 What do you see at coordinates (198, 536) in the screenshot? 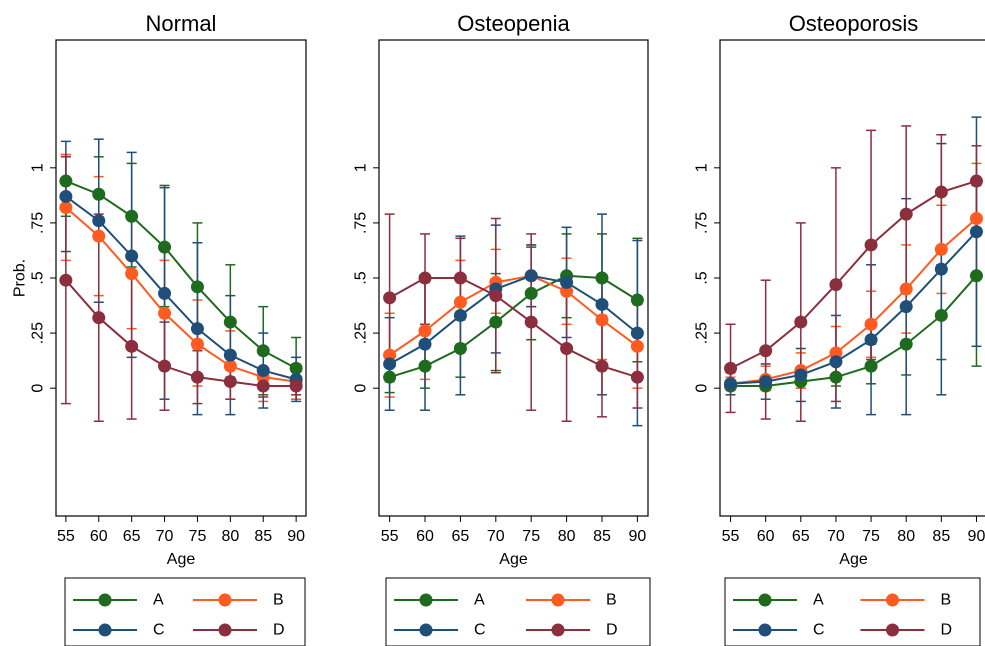
I see `x-tick-label: 75` at bounding box center [198, 536].